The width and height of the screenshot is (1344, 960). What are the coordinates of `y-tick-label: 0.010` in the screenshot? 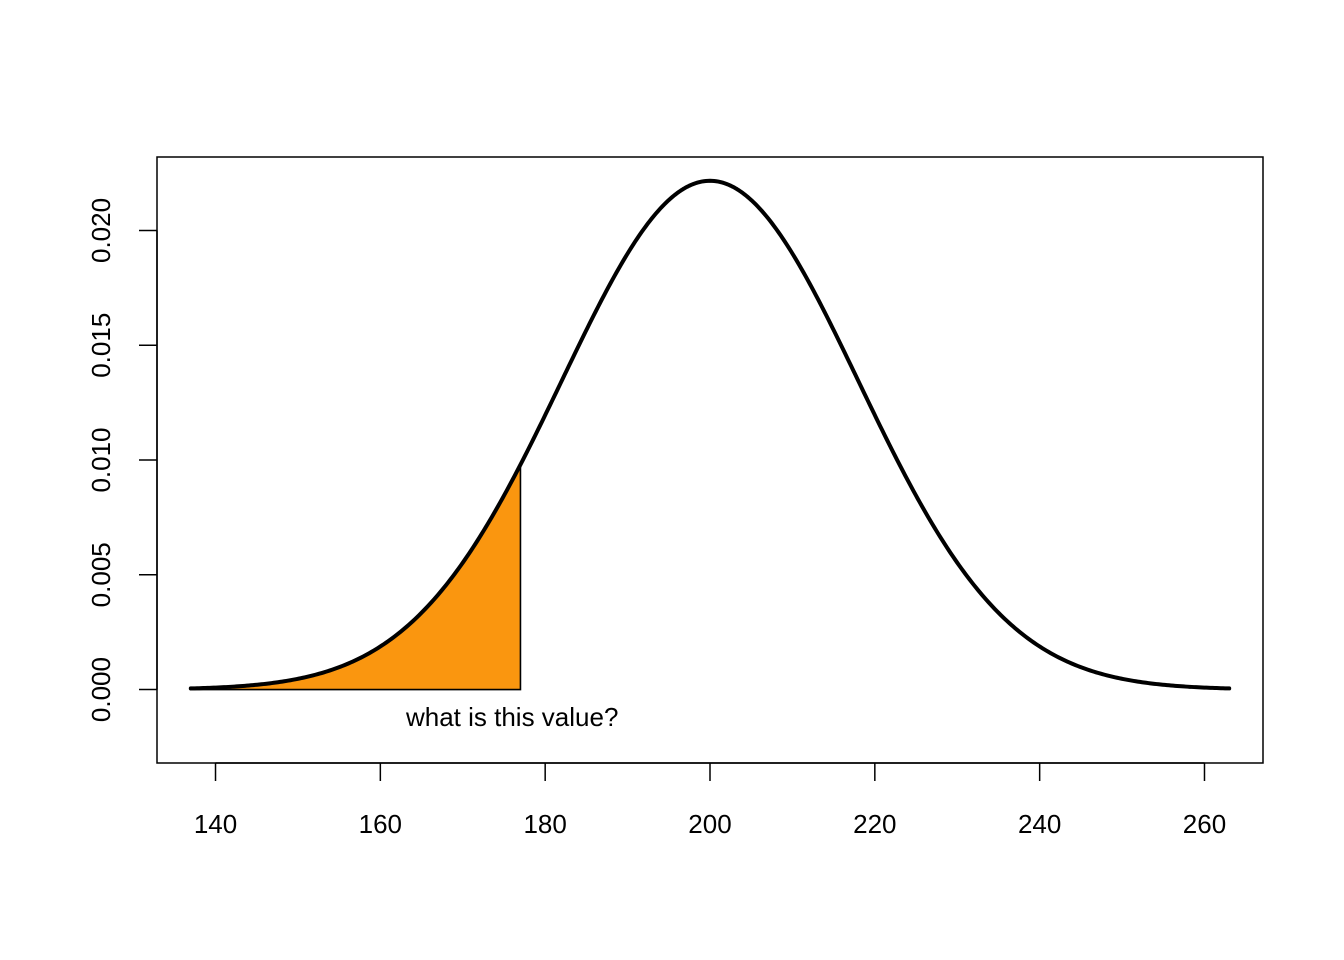 It's located at (101, 459).